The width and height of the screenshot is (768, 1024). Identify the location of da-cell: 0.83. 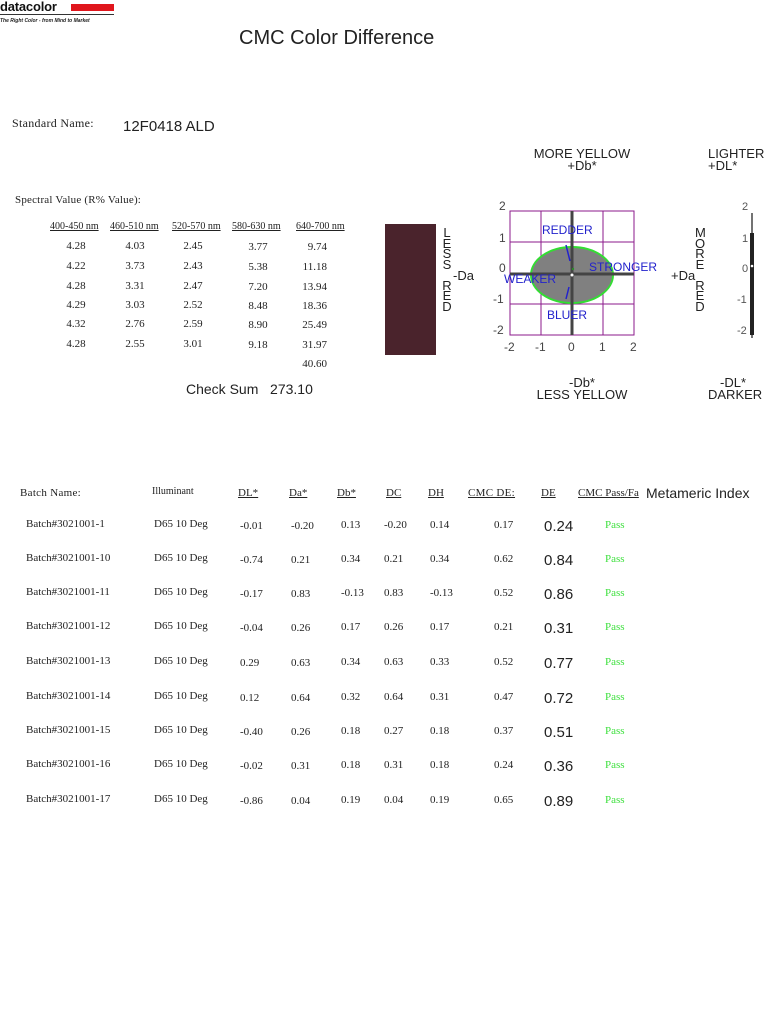
(301, 594).